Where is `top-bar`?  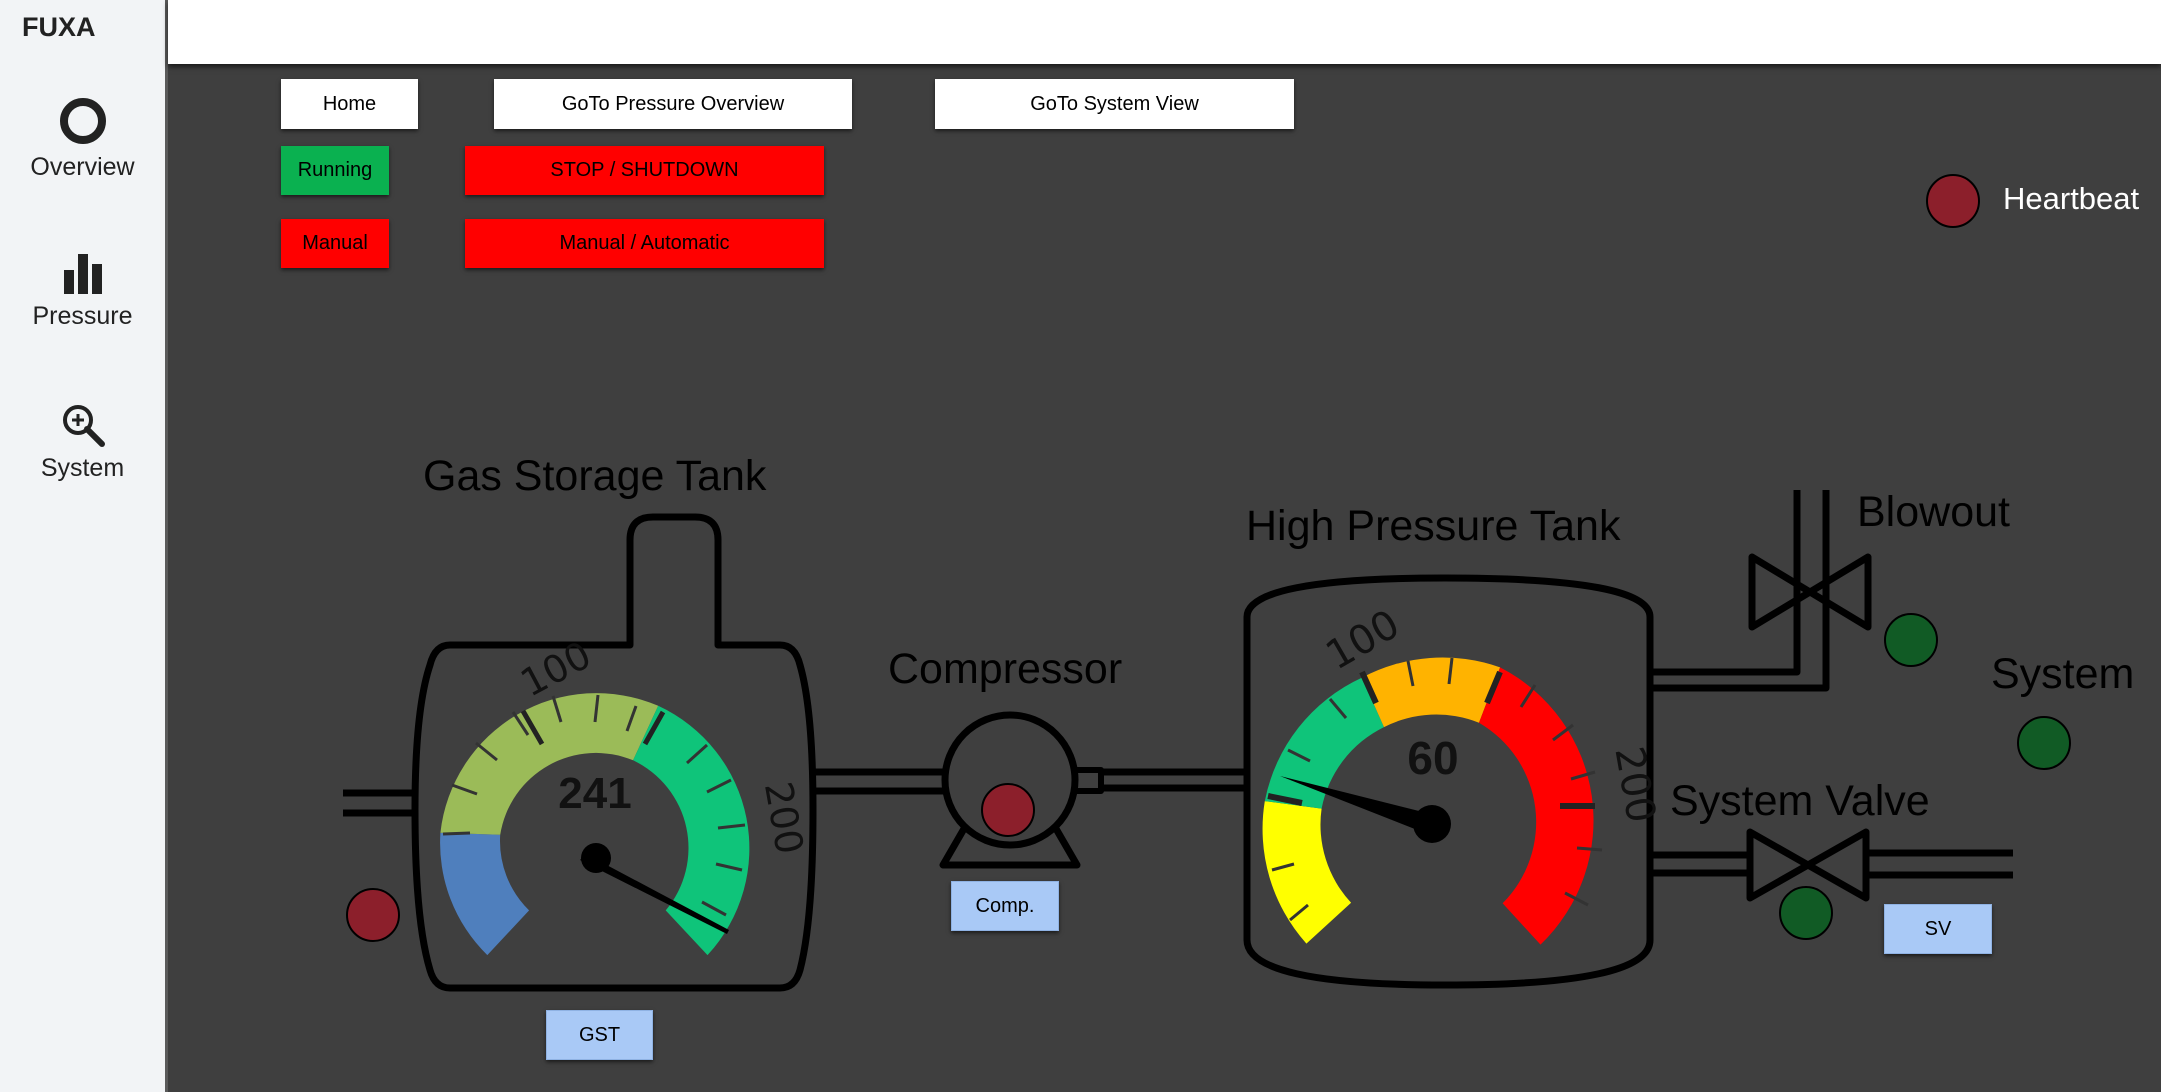 top-bar is located at coordinates (1164, 32).